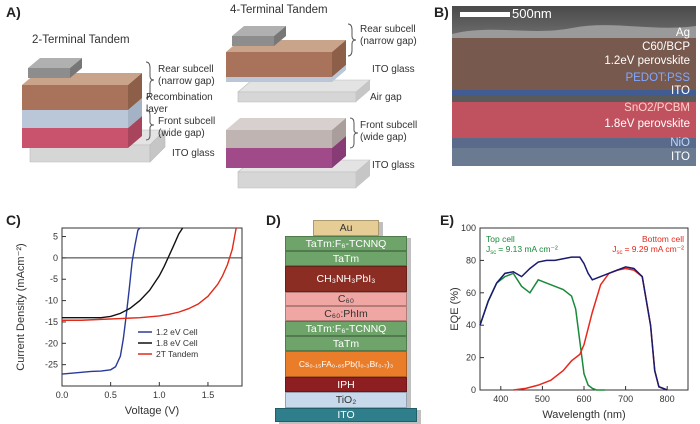 This screenshot has width=700, height=424. I want to click on stack-layer: TaTm, so click(346, 258).